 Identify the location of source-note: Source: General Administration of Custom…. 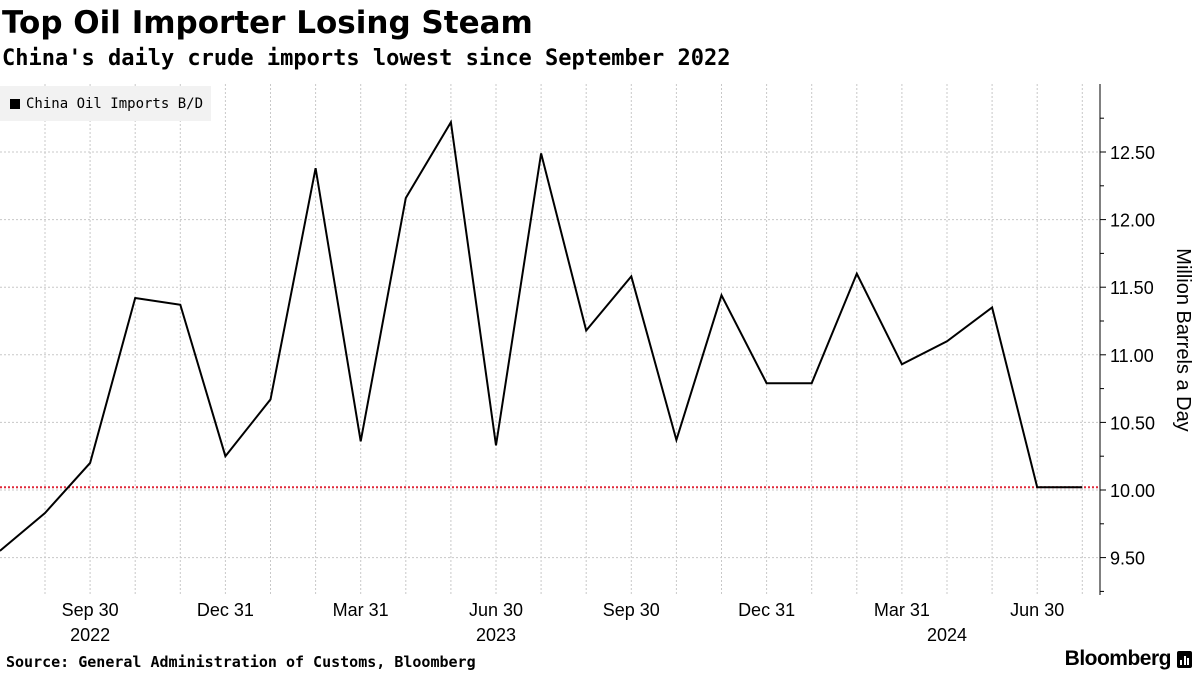
(241, 662).